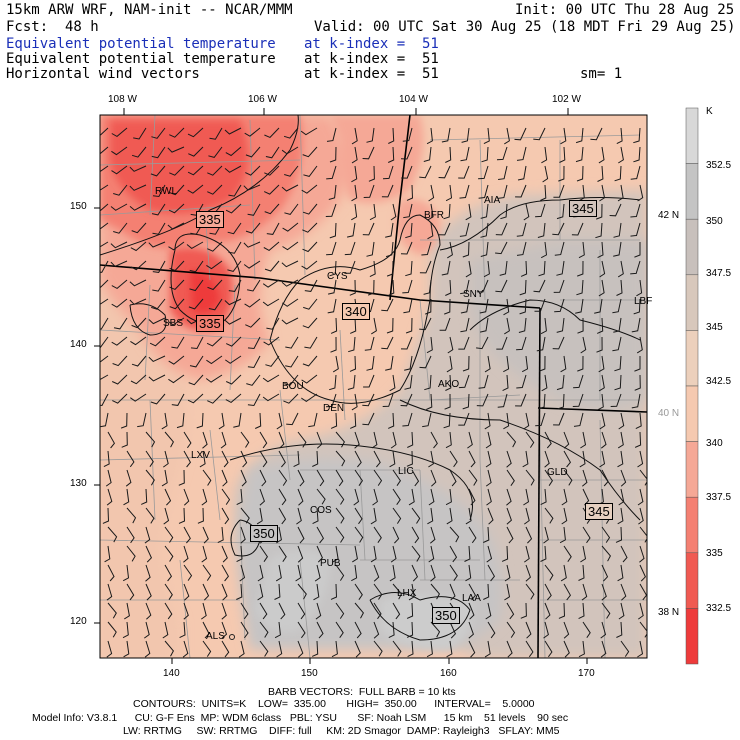  What do you see at coordinates (601, 74) in the screenshot?
I see `smoothing-setting: sm= 1` at bounding box center [601, 74].